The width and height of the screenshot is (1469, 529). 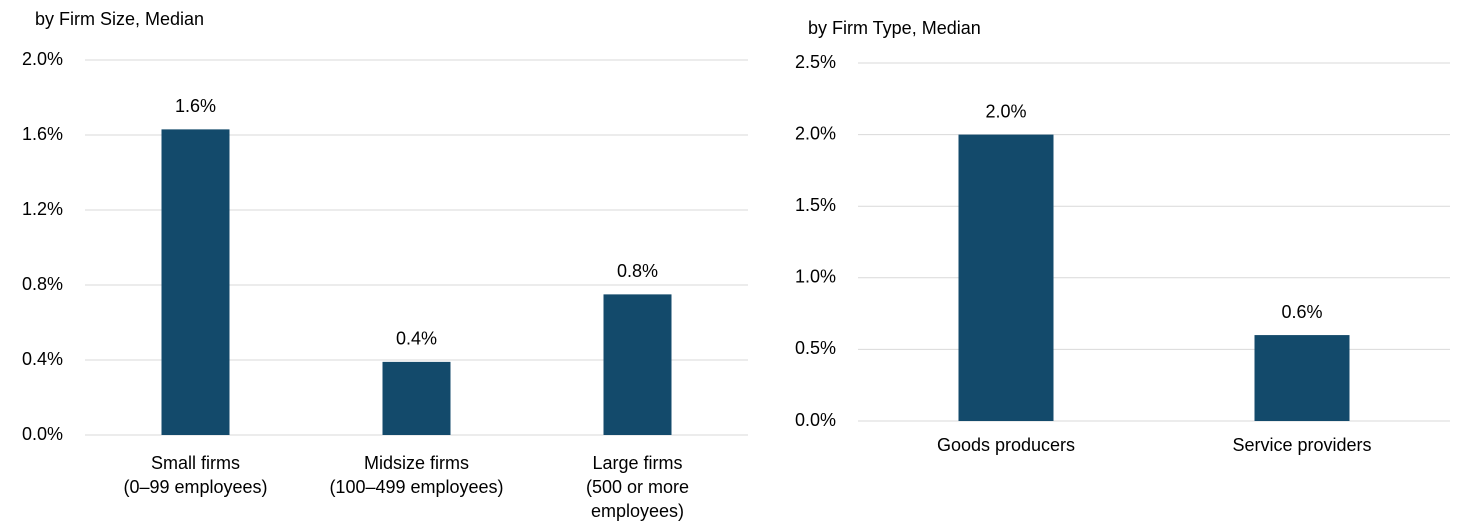 What do you see at coordinates (815, 277) in the screenshot?
I see `y-tick-label: 1.0%` at bounding box center [815, 277].